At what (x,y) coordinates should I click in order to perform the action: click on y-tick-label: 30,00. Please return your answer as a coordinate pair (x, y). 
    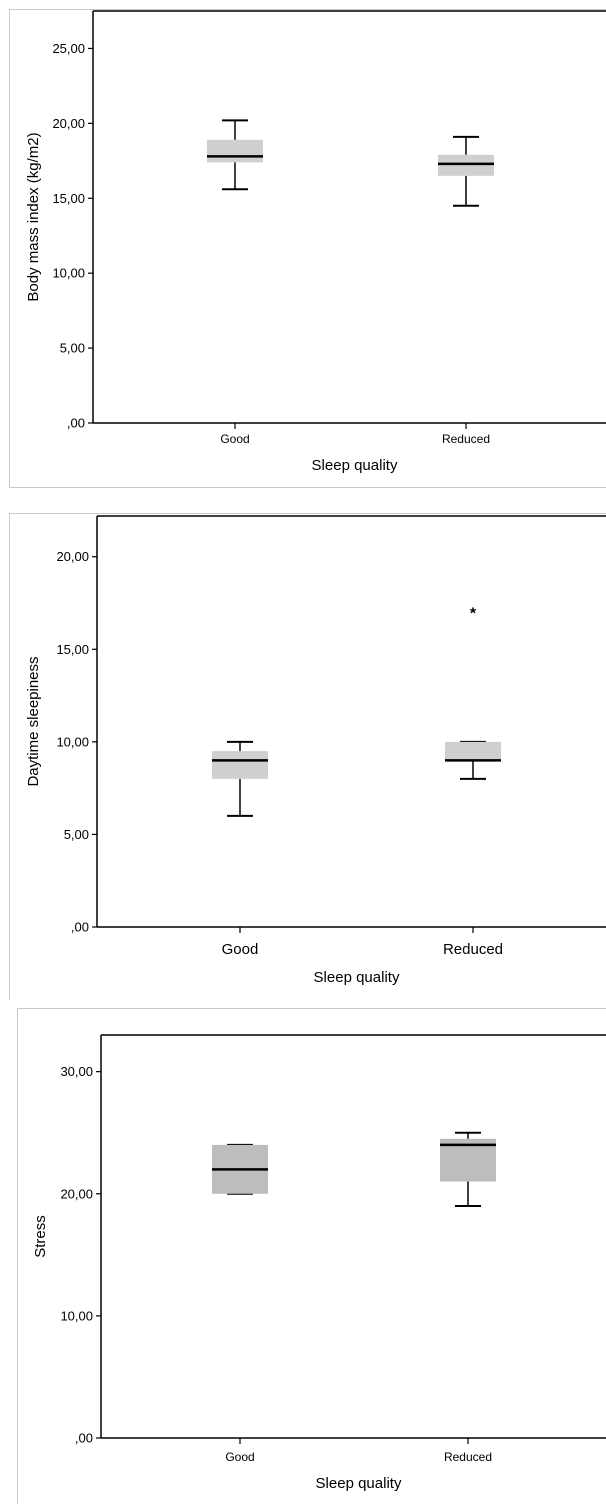
    Looking at the image, I should click on (76, 1071).